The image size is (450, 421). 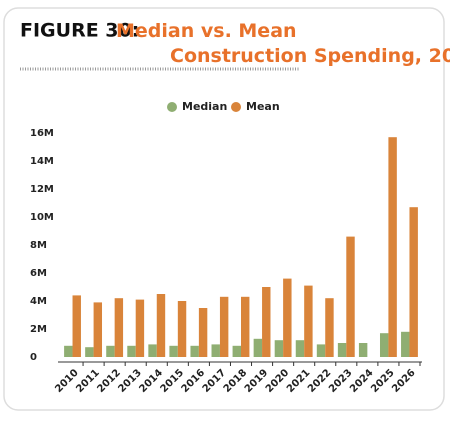 What do you see at coordinates (42, 133) in the screenshot?
I see `y-tick-label: 16M` at bounding box center [42, 133].